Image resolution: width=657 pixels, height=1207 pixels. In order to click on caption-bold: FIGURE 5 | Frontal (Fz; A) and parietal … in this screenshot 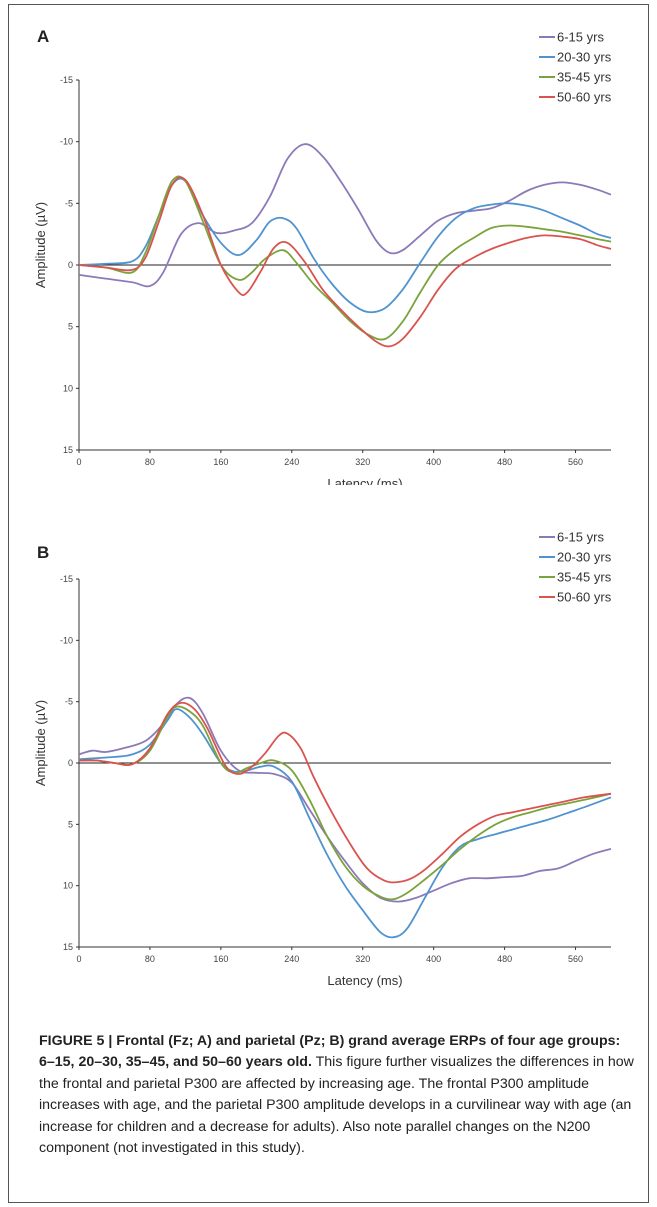, I will do `click(330, 1052)`.